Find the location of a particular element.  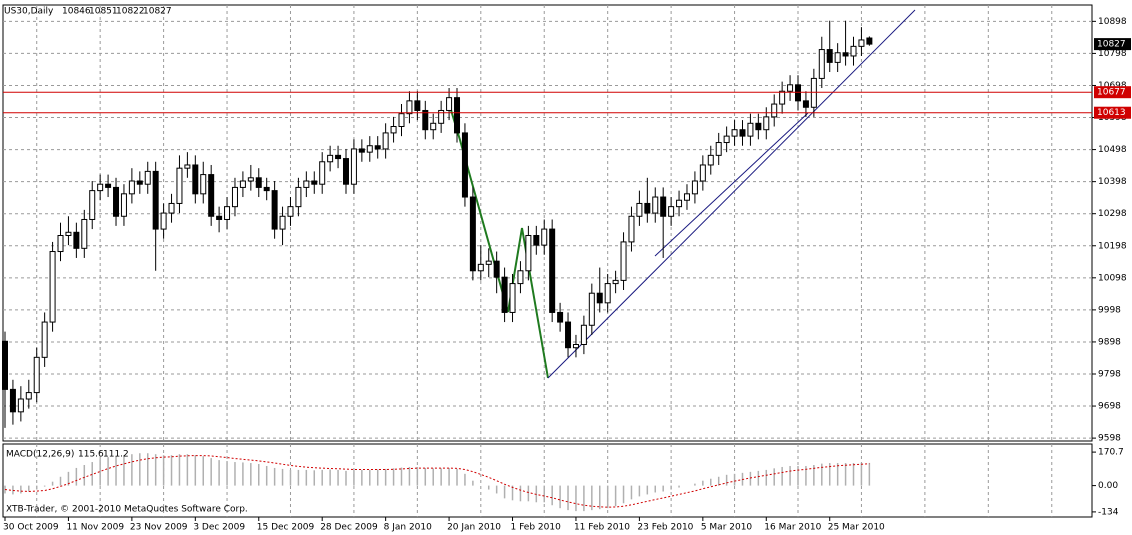

x-tick-label: 11 Nov 2009 is located at coordinates (95, 528).